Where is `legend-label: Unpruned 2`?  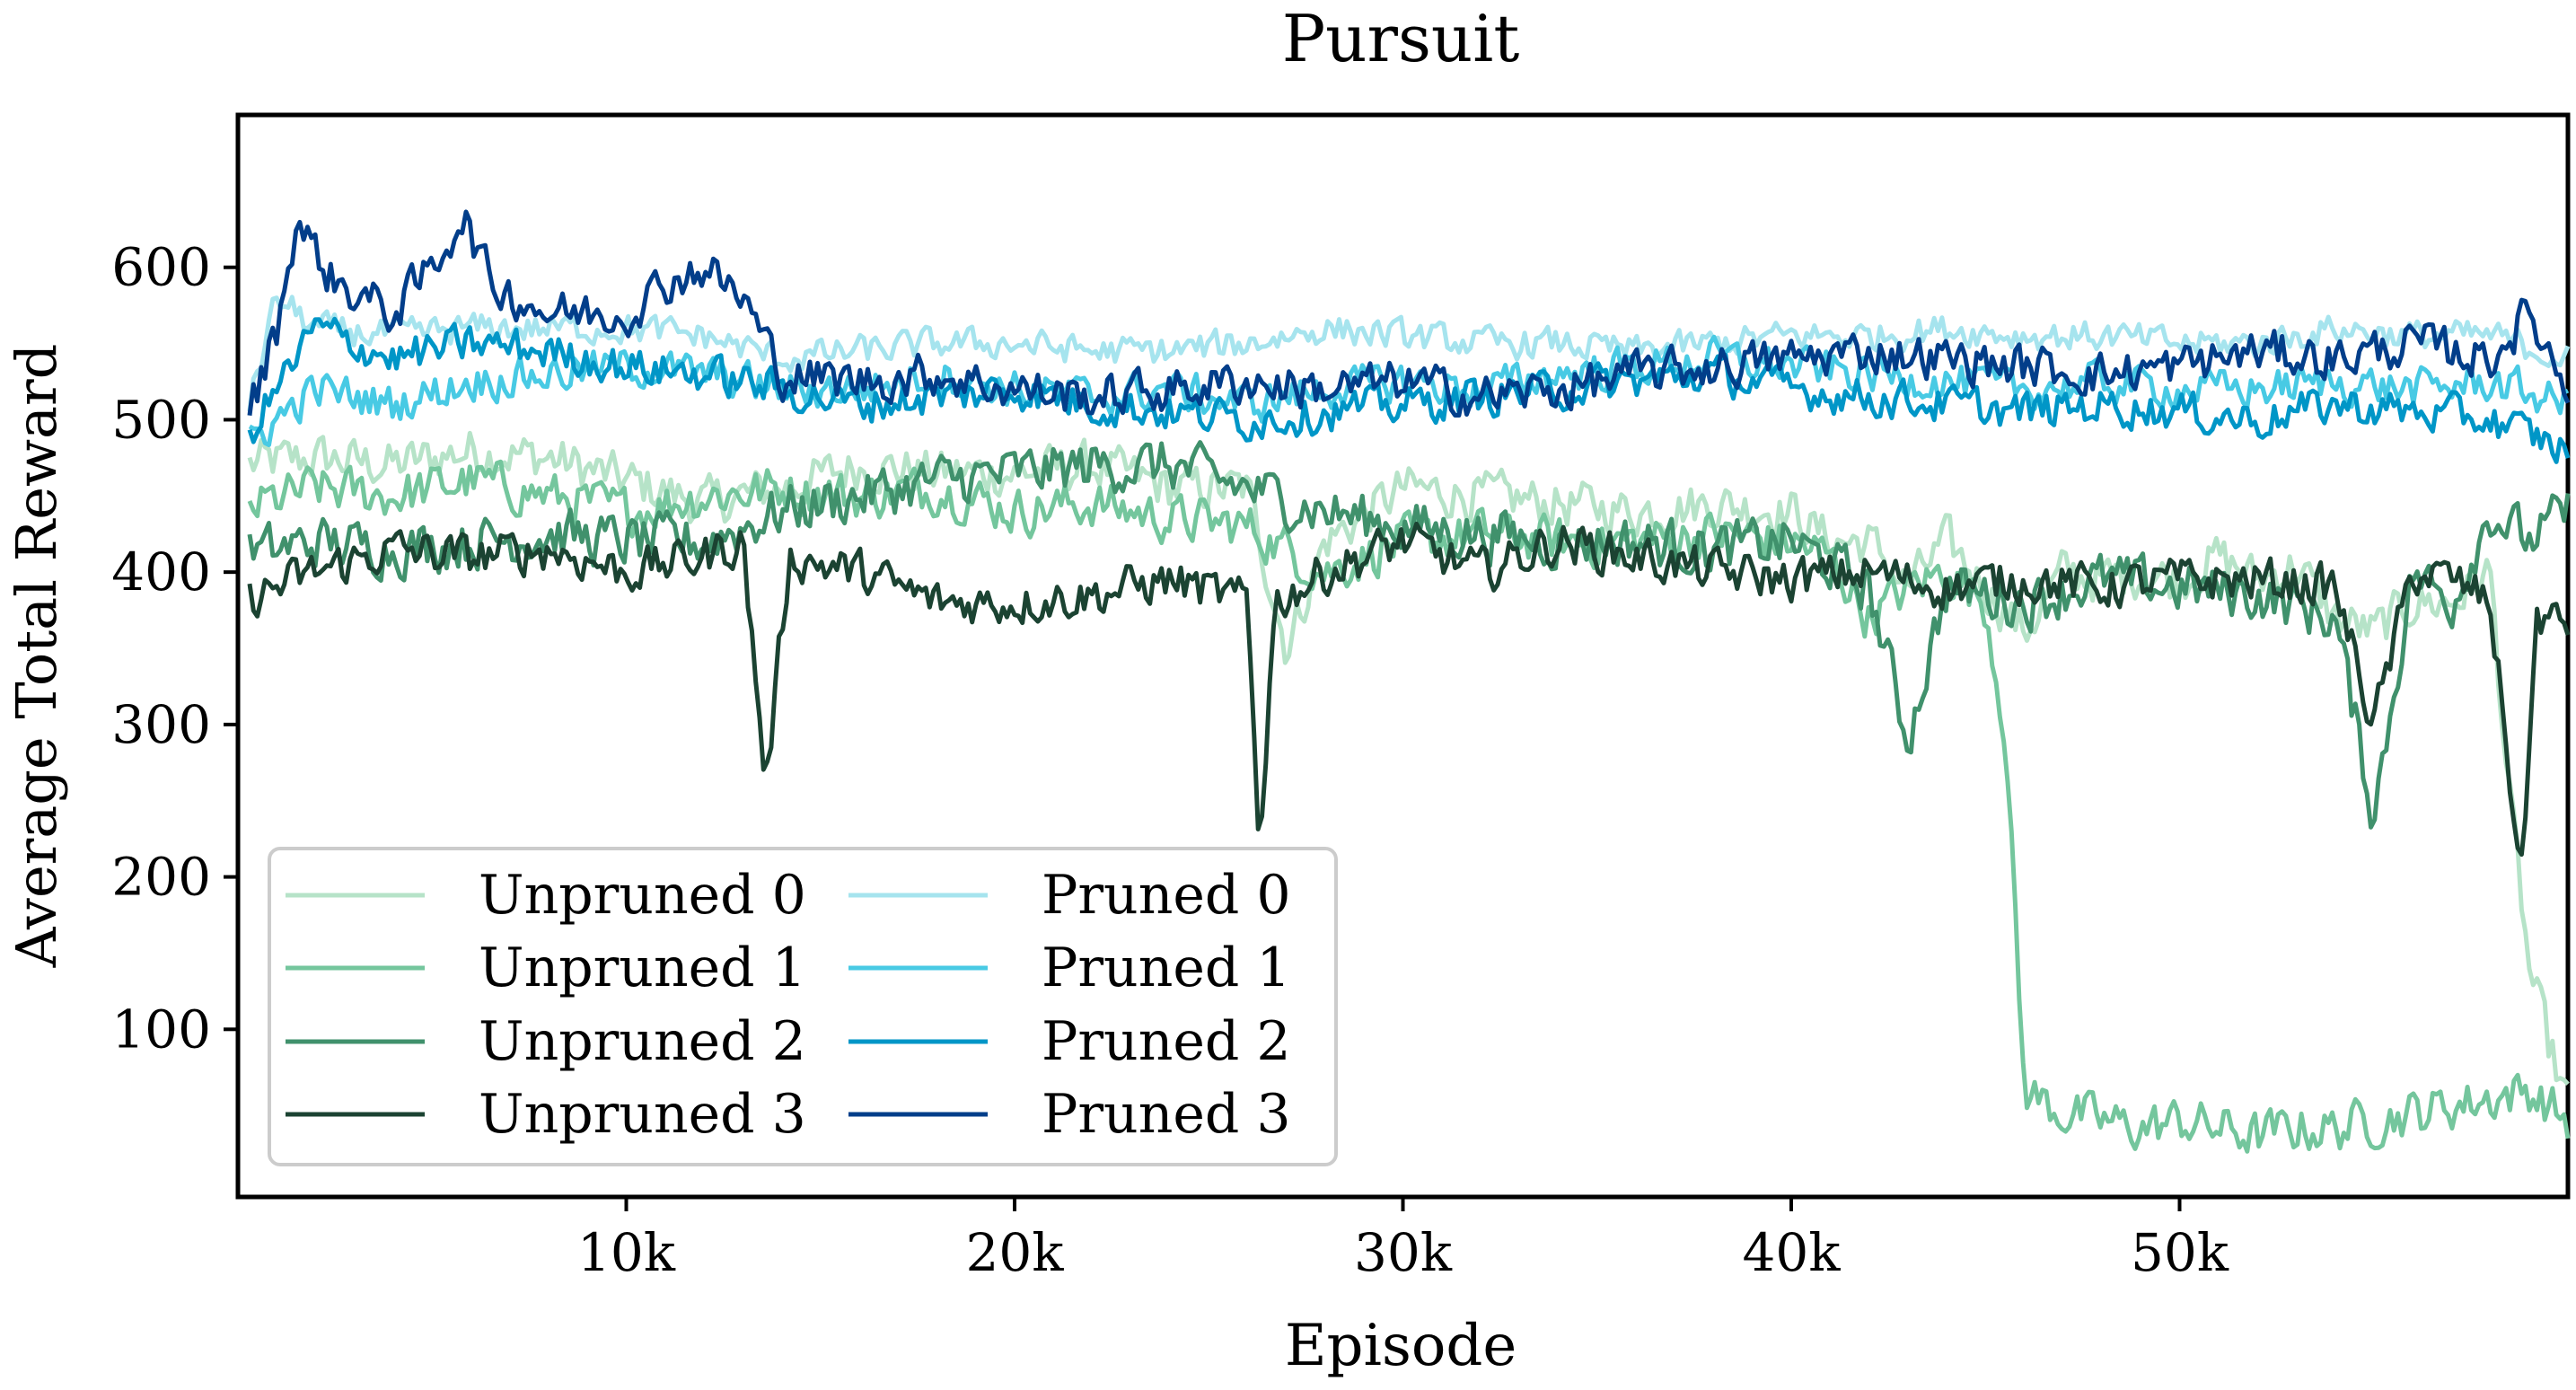 legend-label: Unpruned 2 is located at coordinates (642, 1041).